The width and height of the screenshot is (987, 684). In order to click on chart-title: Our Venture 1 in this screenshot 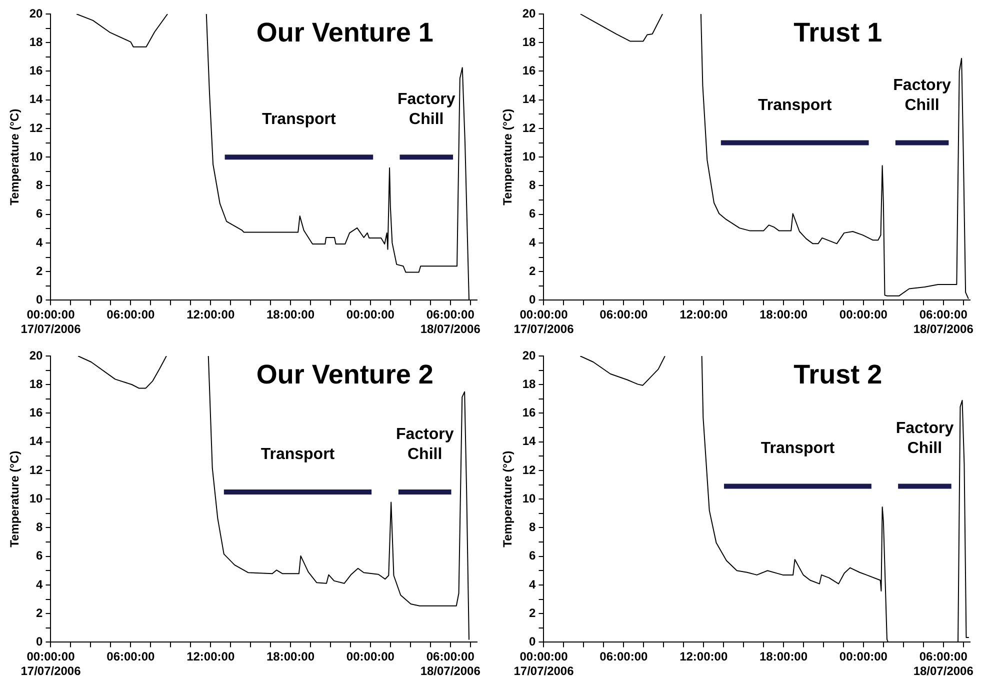, I will do `click(345, 32)`.